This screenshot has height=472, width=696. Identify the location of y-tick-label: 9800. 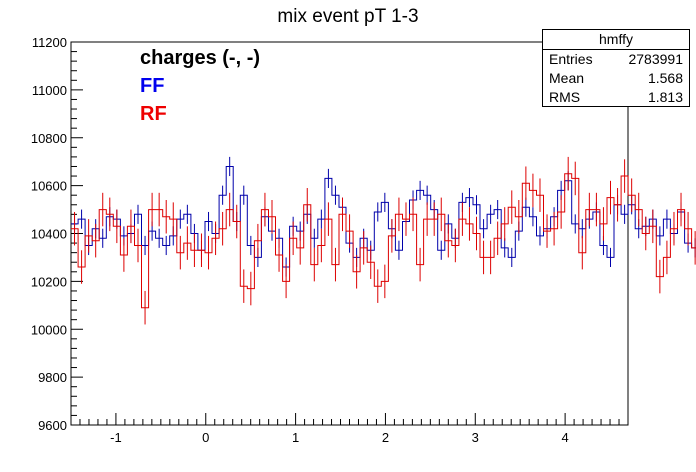
(52, 377).